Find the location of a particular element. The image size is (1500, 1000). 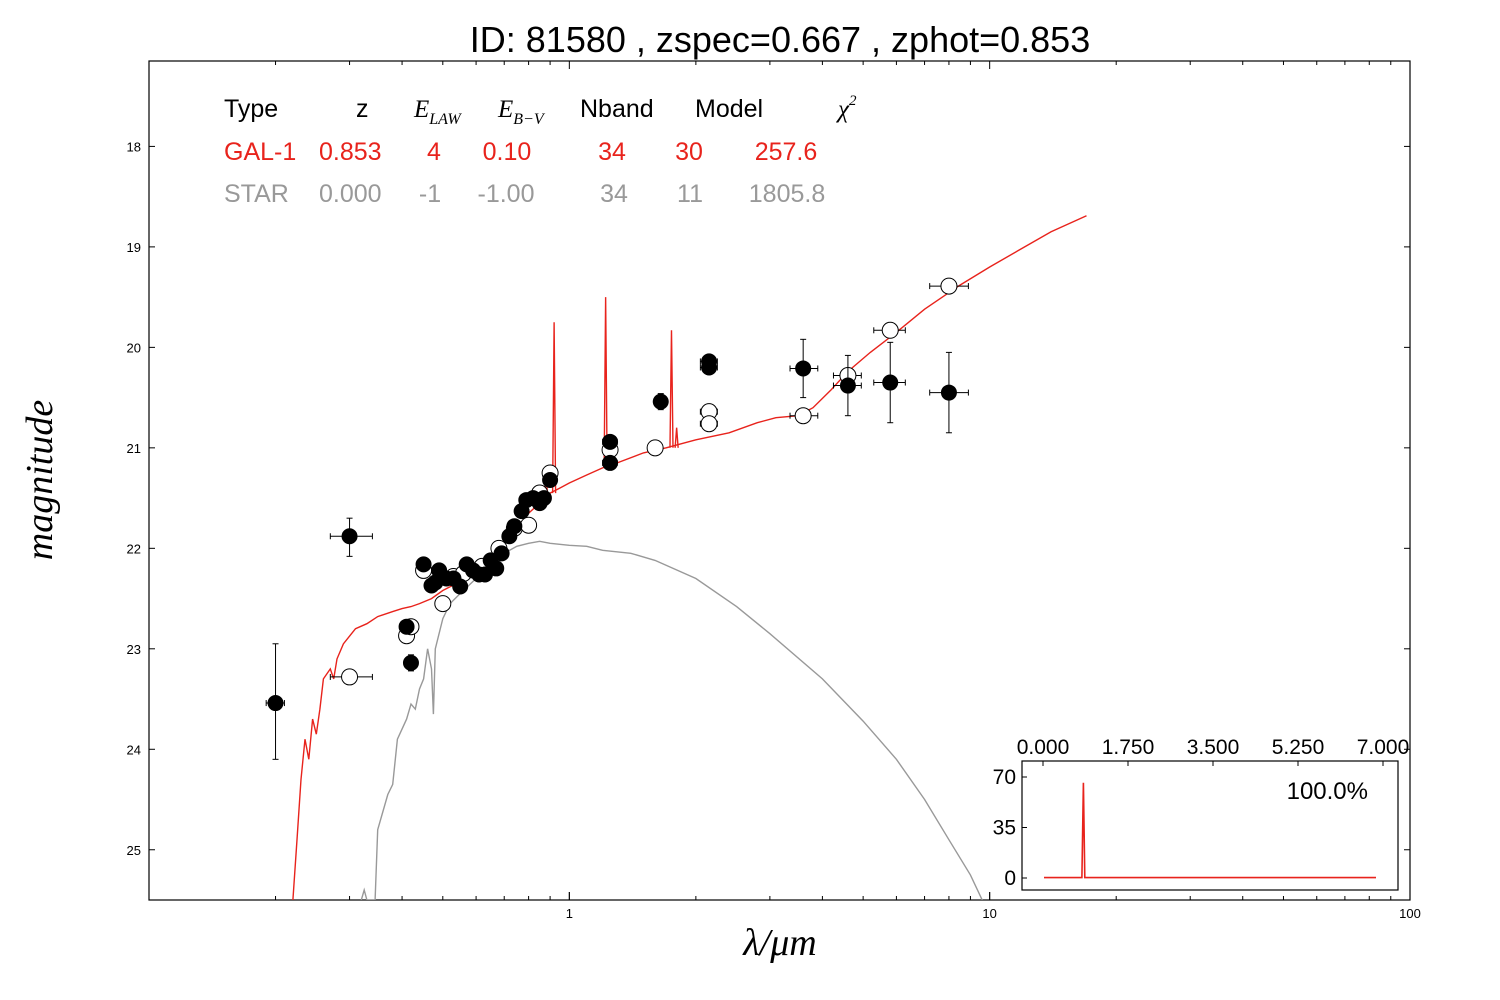

y-tick-label: 19 is located at coordinates (134, 247).